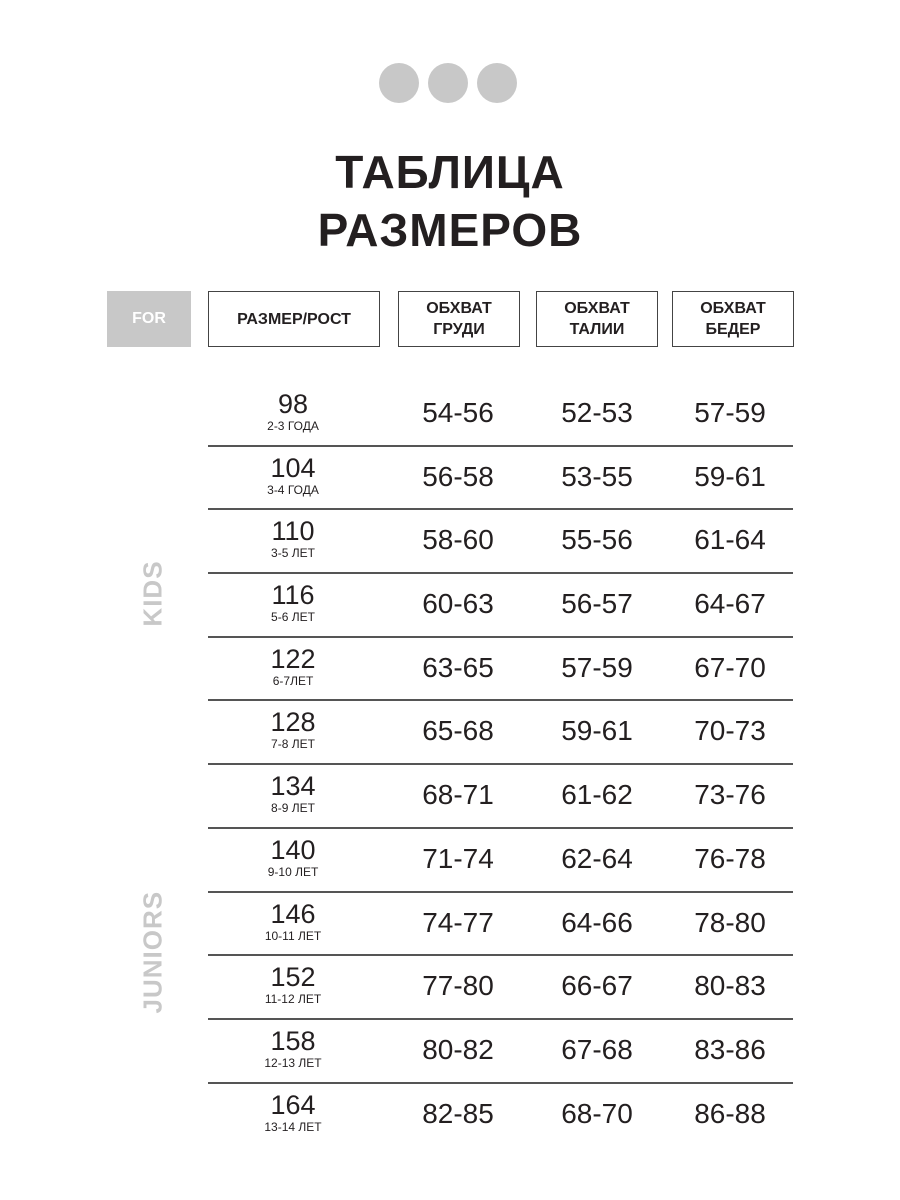  What do you see at coordinates (730, 604) in the screenshot?
I see `hips-value: 64-67` at bounding box center [730, 604].